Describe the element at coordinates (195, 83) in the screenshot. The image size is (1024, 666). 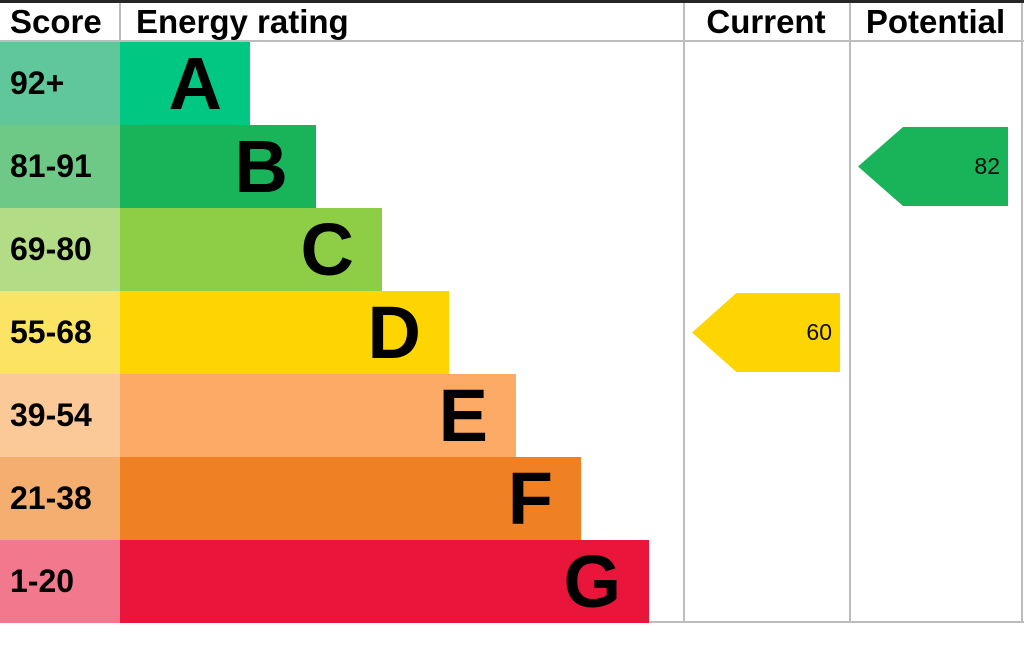
I see `band-letter-a: A` at that location.